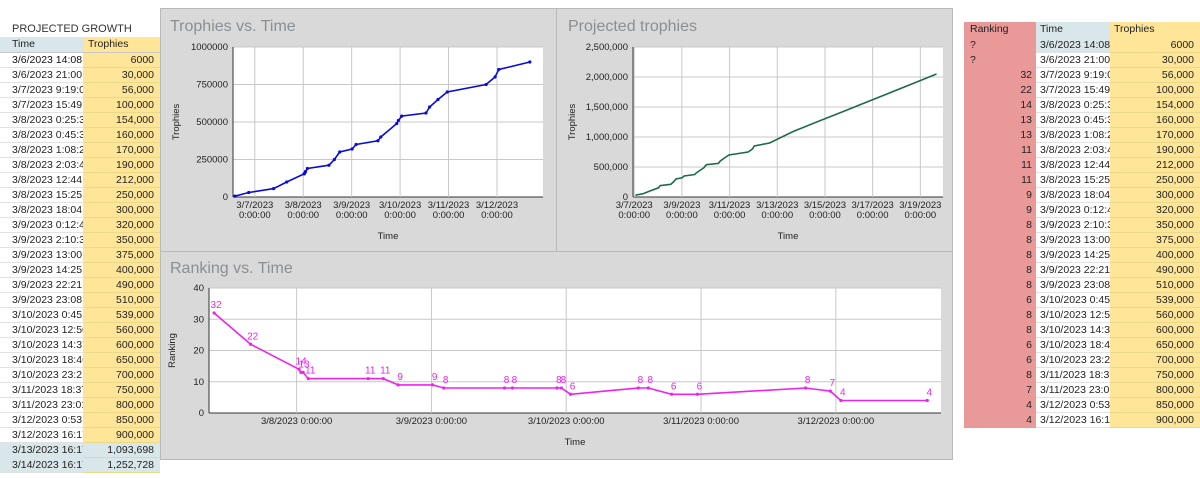 The height and width of the screenshot is (478, 1200). What do you see at coordinates (42, 165) in the screenshot?
I see `left-time-cell: 3/8/2023 2:03:41` at bounding box center [42, 165].